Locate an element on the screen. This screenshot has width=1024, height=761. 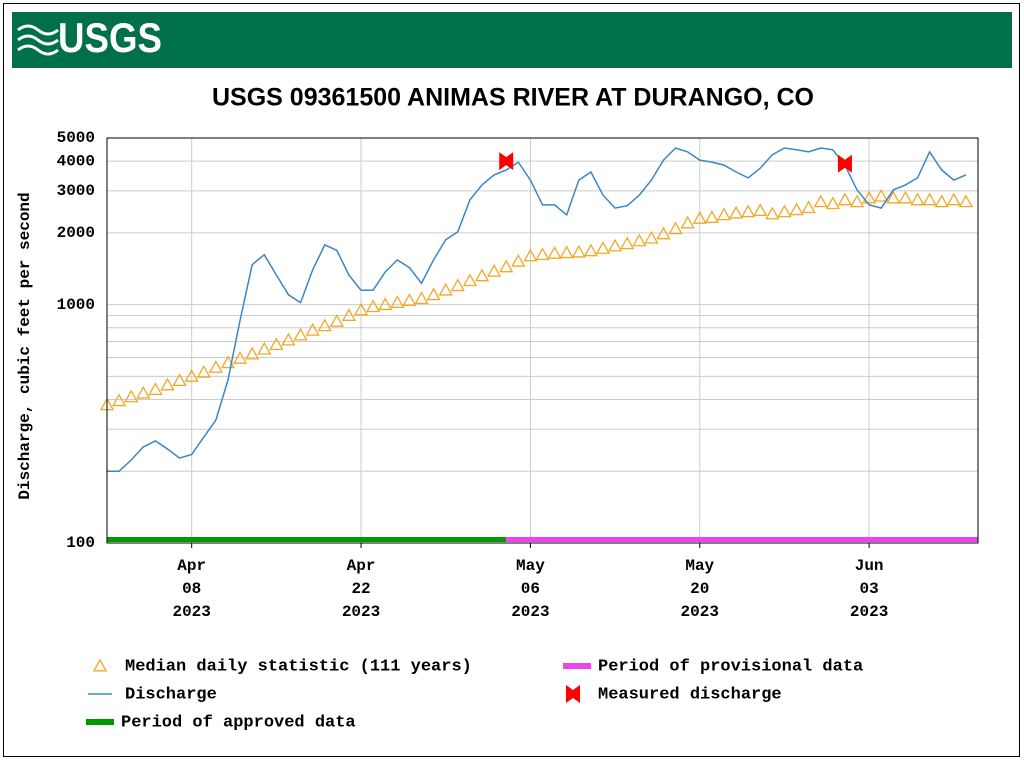
y-tick-label: 3000 is located at coordinates (76, 191).